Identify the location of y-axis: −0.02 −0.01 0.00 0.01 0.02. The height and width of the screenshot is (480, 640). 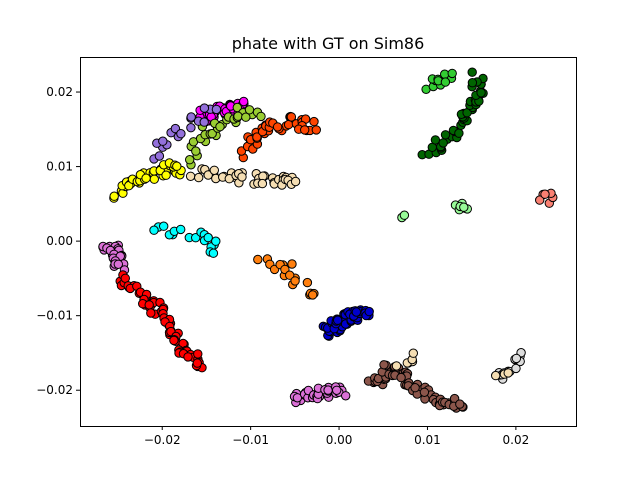
(58, 241).